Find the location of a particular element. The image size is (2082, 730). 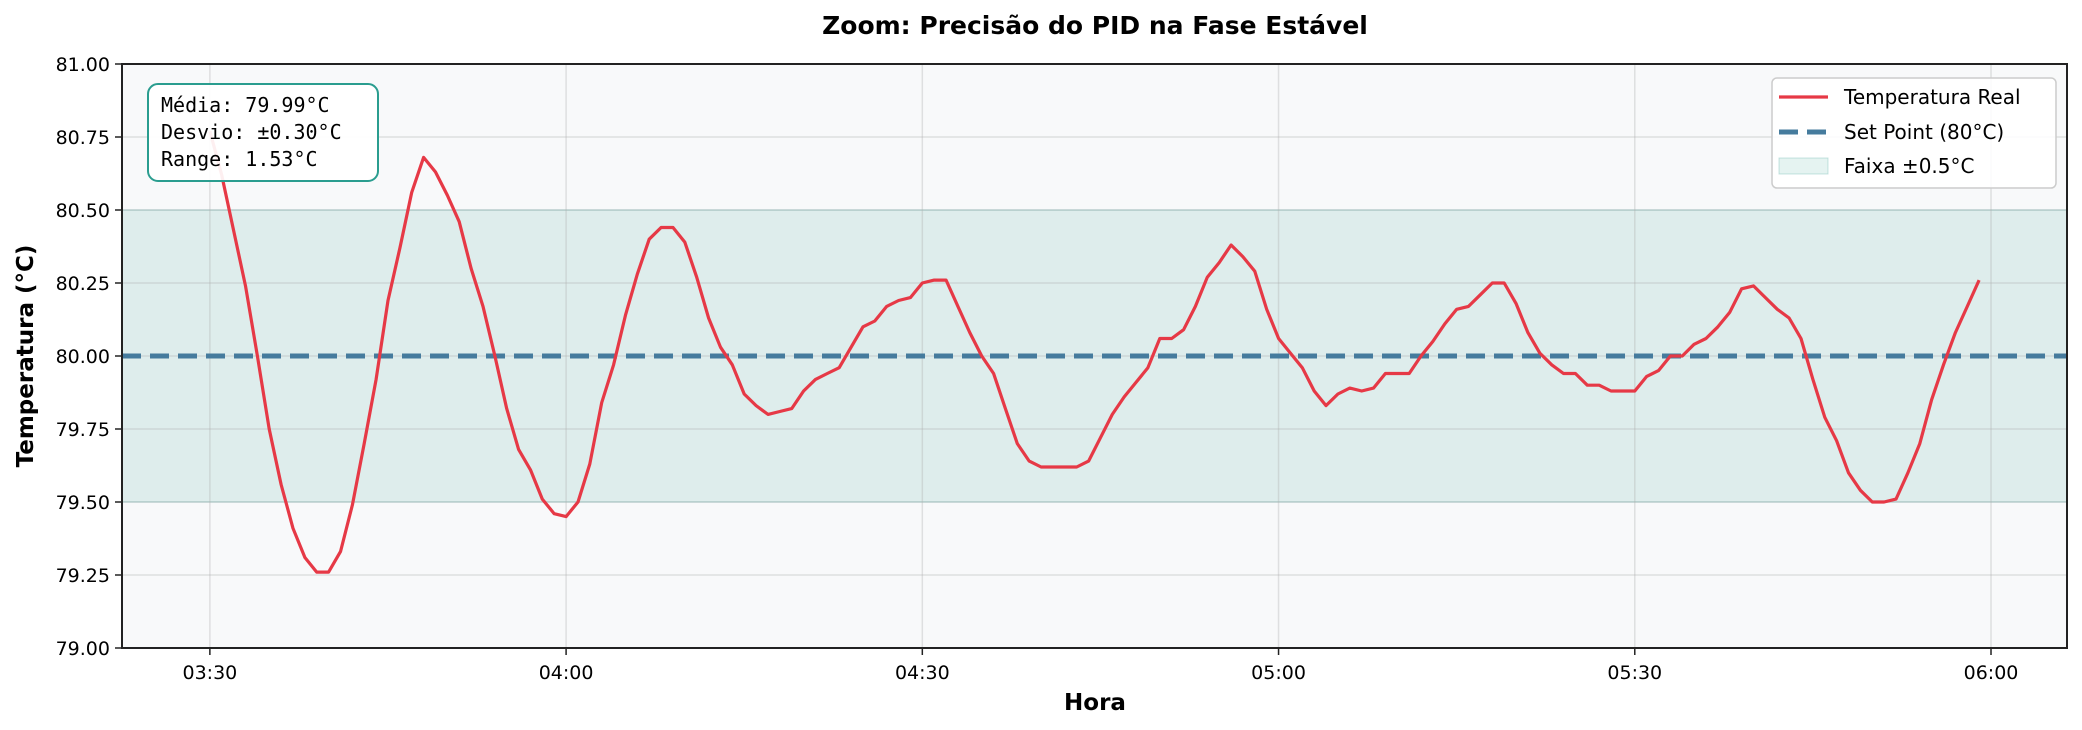

y-tick-label: 80.25 is located at coordinates (83, 284).